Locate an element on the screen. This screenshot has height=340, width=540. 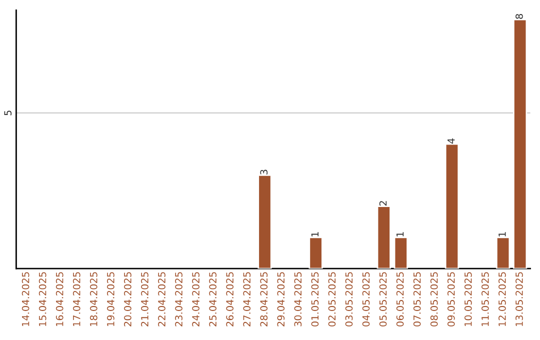
data-label: 4 is located at coordinates (451, 141).